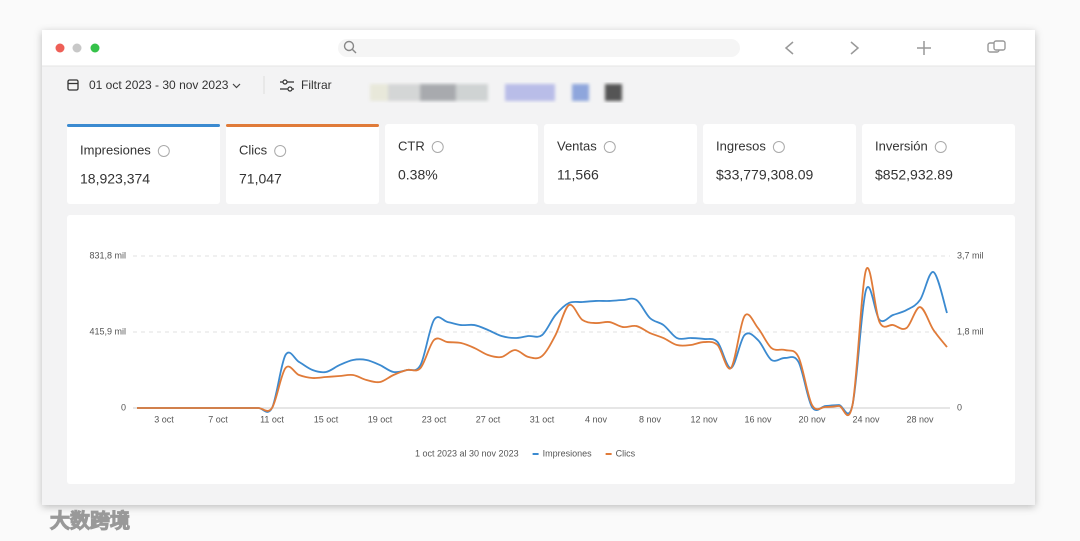  What do you see at coordinates (901, 145) in the screenshot?
I see `kpi-label: Inversión` at bounding box center [901, 145].